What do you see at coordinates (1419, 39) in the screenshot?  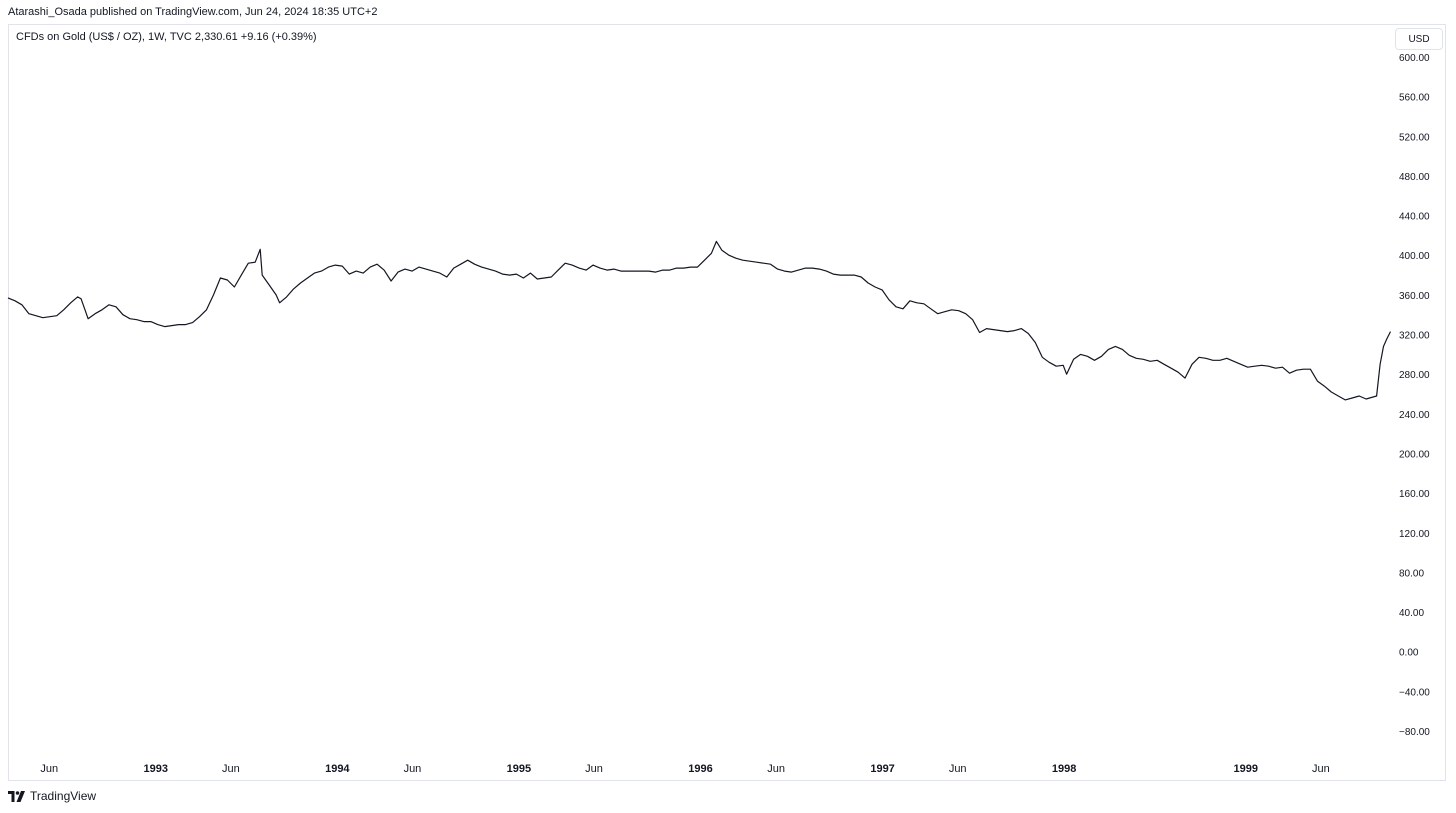 I see `currency-button: USD` at bounding box center [1419, 39].